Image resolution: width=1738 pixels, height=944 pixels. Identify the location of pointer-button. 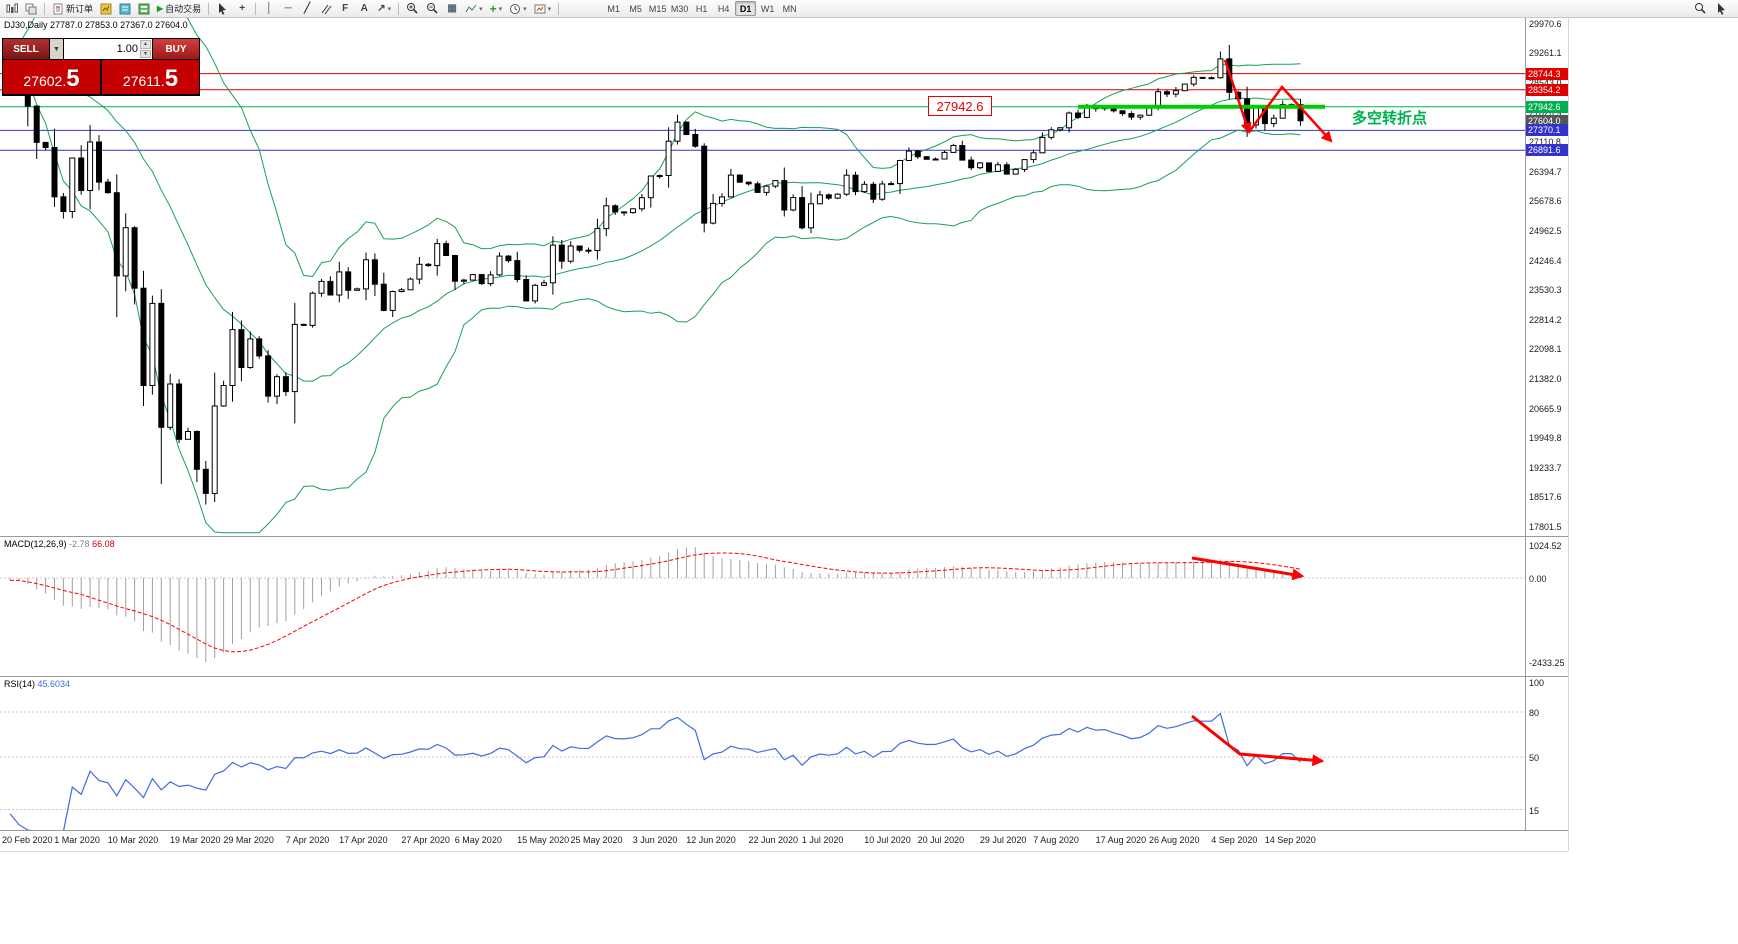
(1721, 9).